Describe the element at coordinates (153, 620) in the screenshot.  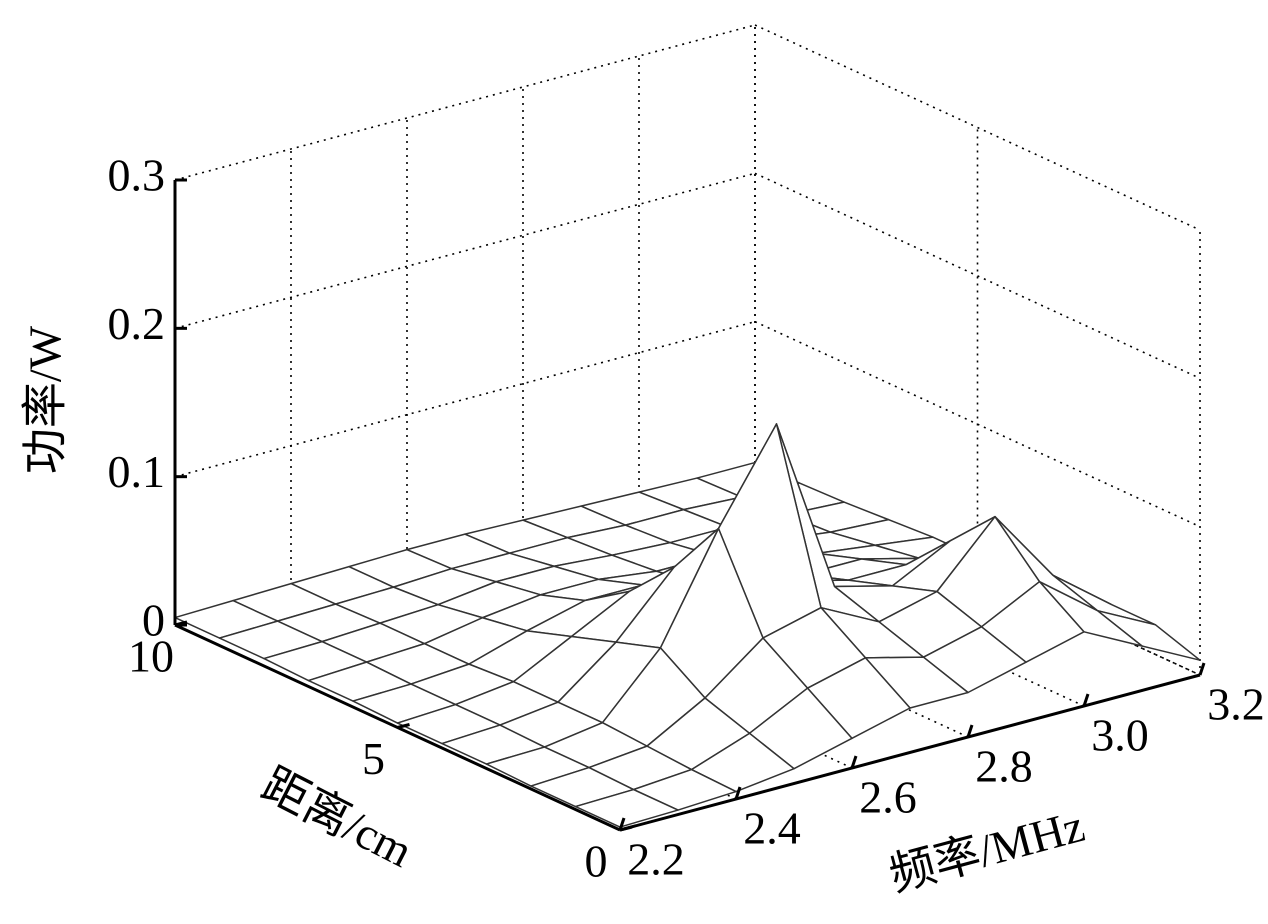
I see `z-tick-label: 0` at that location.